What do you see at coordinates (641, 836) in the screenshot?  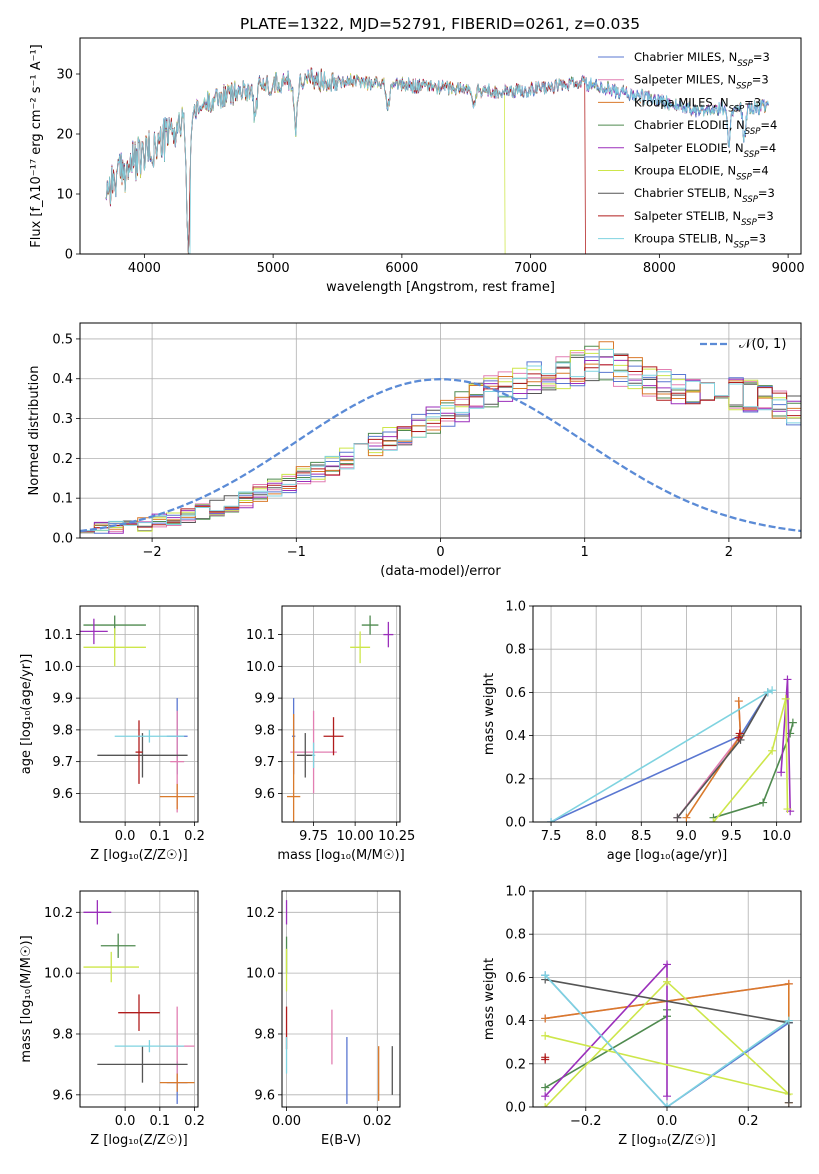 I see `x-tick-label: 8.5` at bounding box center [641, 836].